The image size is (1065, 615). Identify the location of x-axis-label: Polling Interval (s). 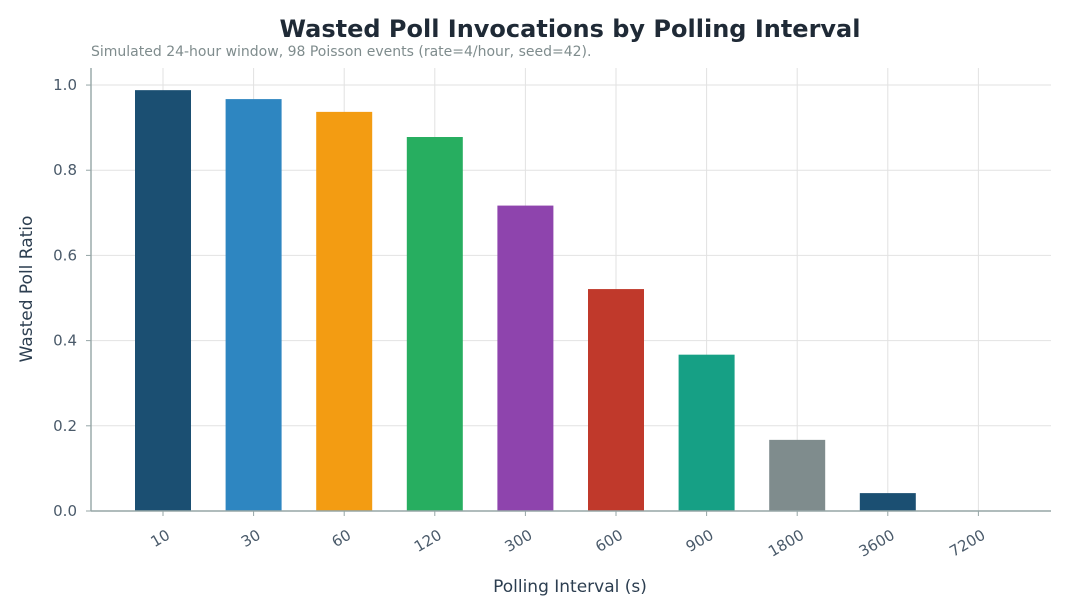
(570, 587).